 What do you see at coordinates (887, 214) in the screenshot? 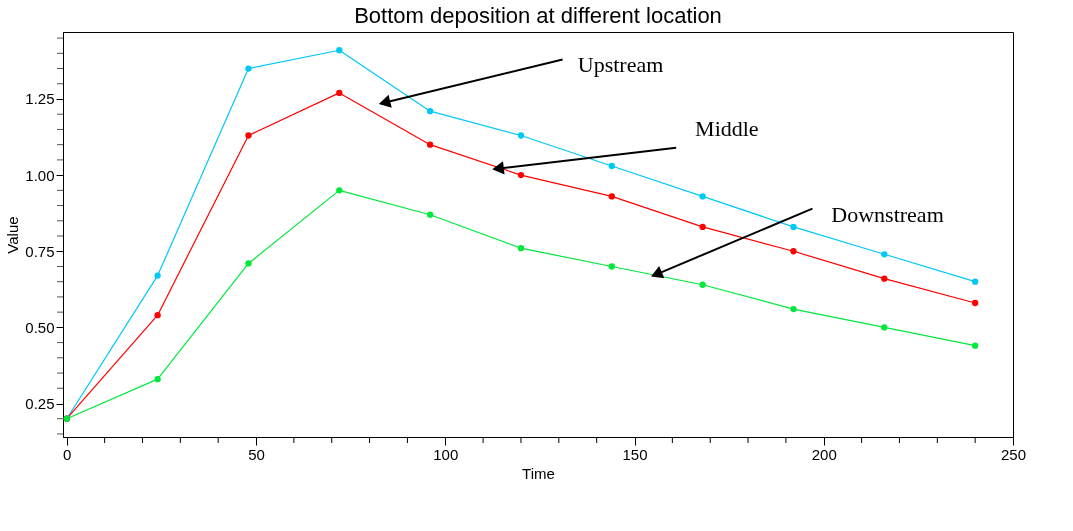
I see `annotation: Downstream` at bounding box center [887, 214].